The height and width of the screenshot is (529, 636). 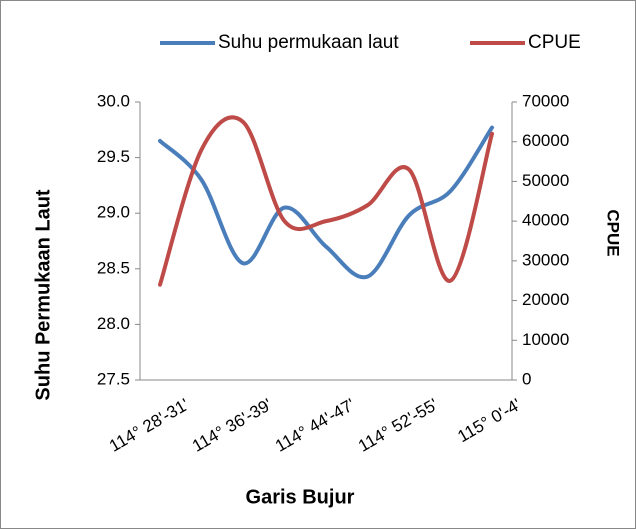 I want to click on legend-label: Suhu permukaan laut, so click(x=308, y=42).